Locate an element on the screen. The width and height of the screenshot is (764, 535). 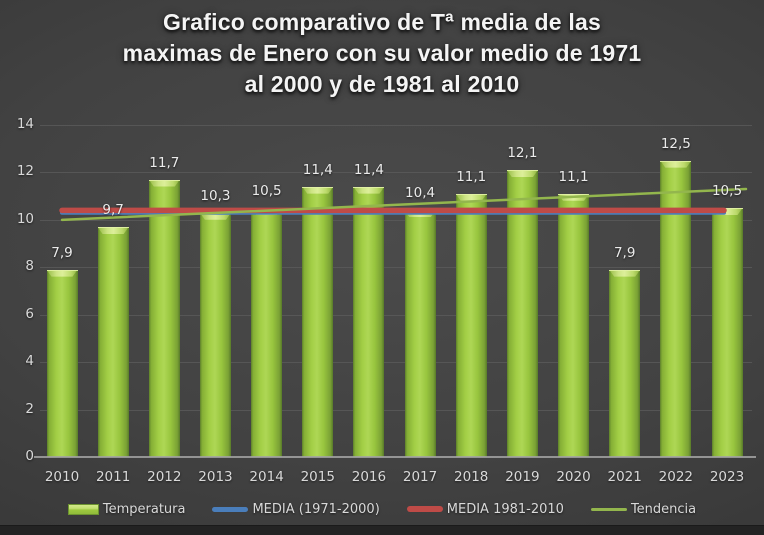
trend-line is located at coordinates (404, 204).